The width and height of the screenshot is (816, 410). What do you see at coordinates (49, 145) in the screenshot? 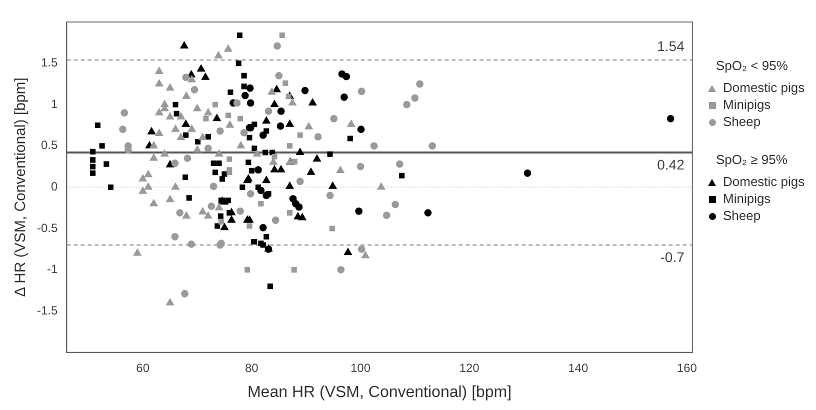
I see `y-tick-label: 0.5` at bounding box center [49, 145].